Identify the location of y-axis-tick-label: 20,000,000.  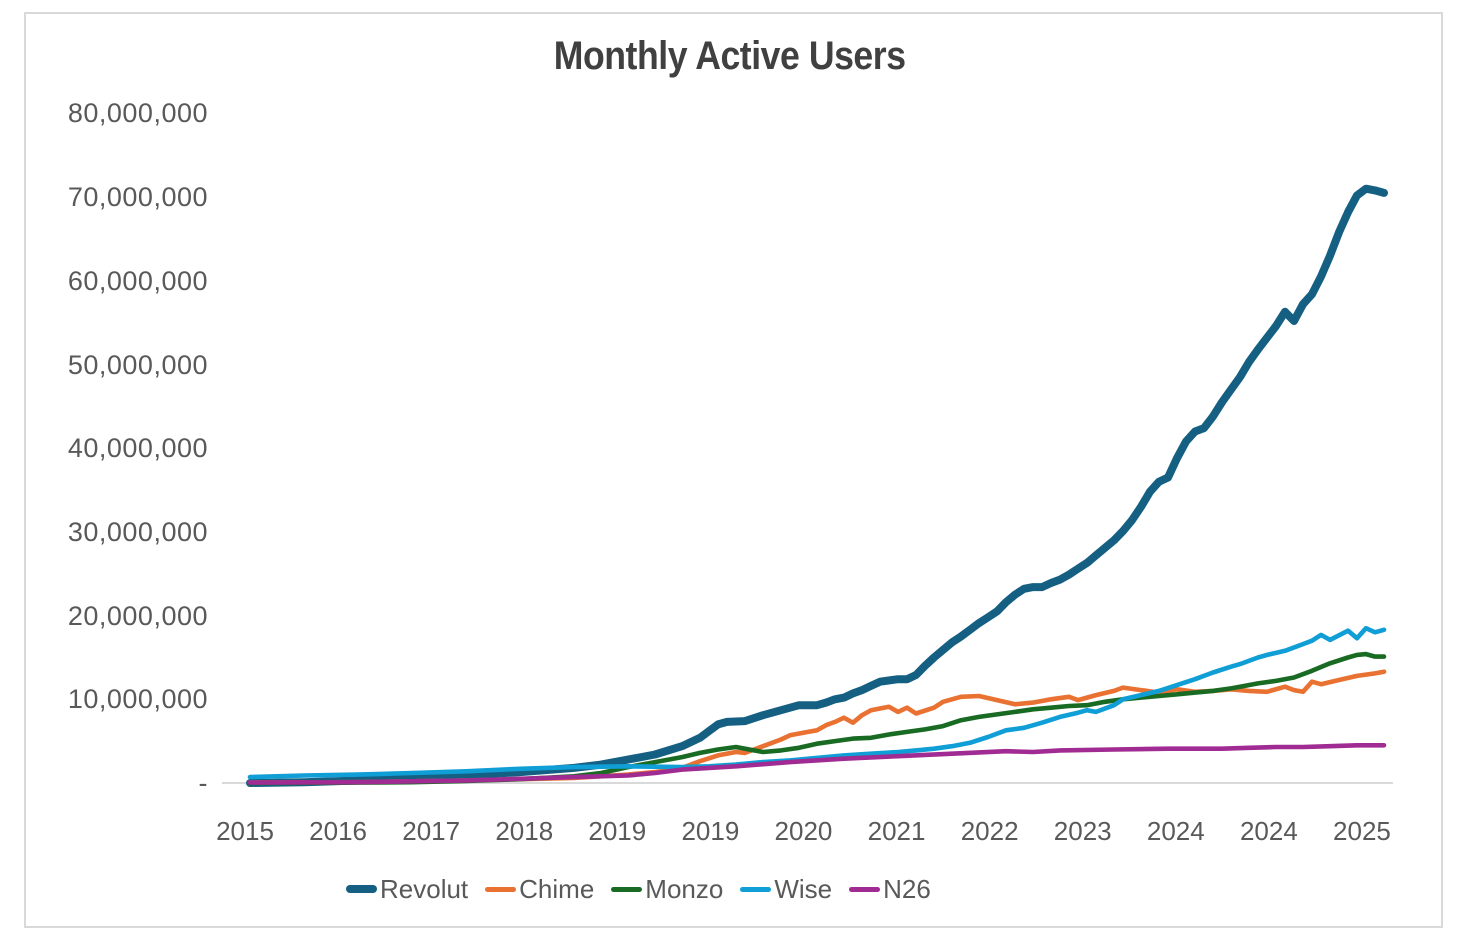
(137, 615).